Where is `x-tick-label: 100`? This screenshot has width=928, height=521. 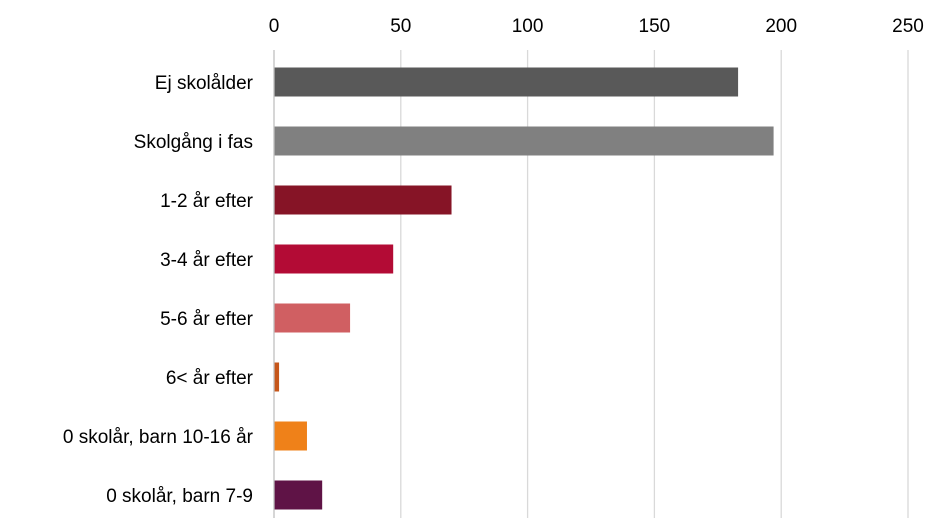
x-tick-label: 100 is located at coordinates (528, 26).